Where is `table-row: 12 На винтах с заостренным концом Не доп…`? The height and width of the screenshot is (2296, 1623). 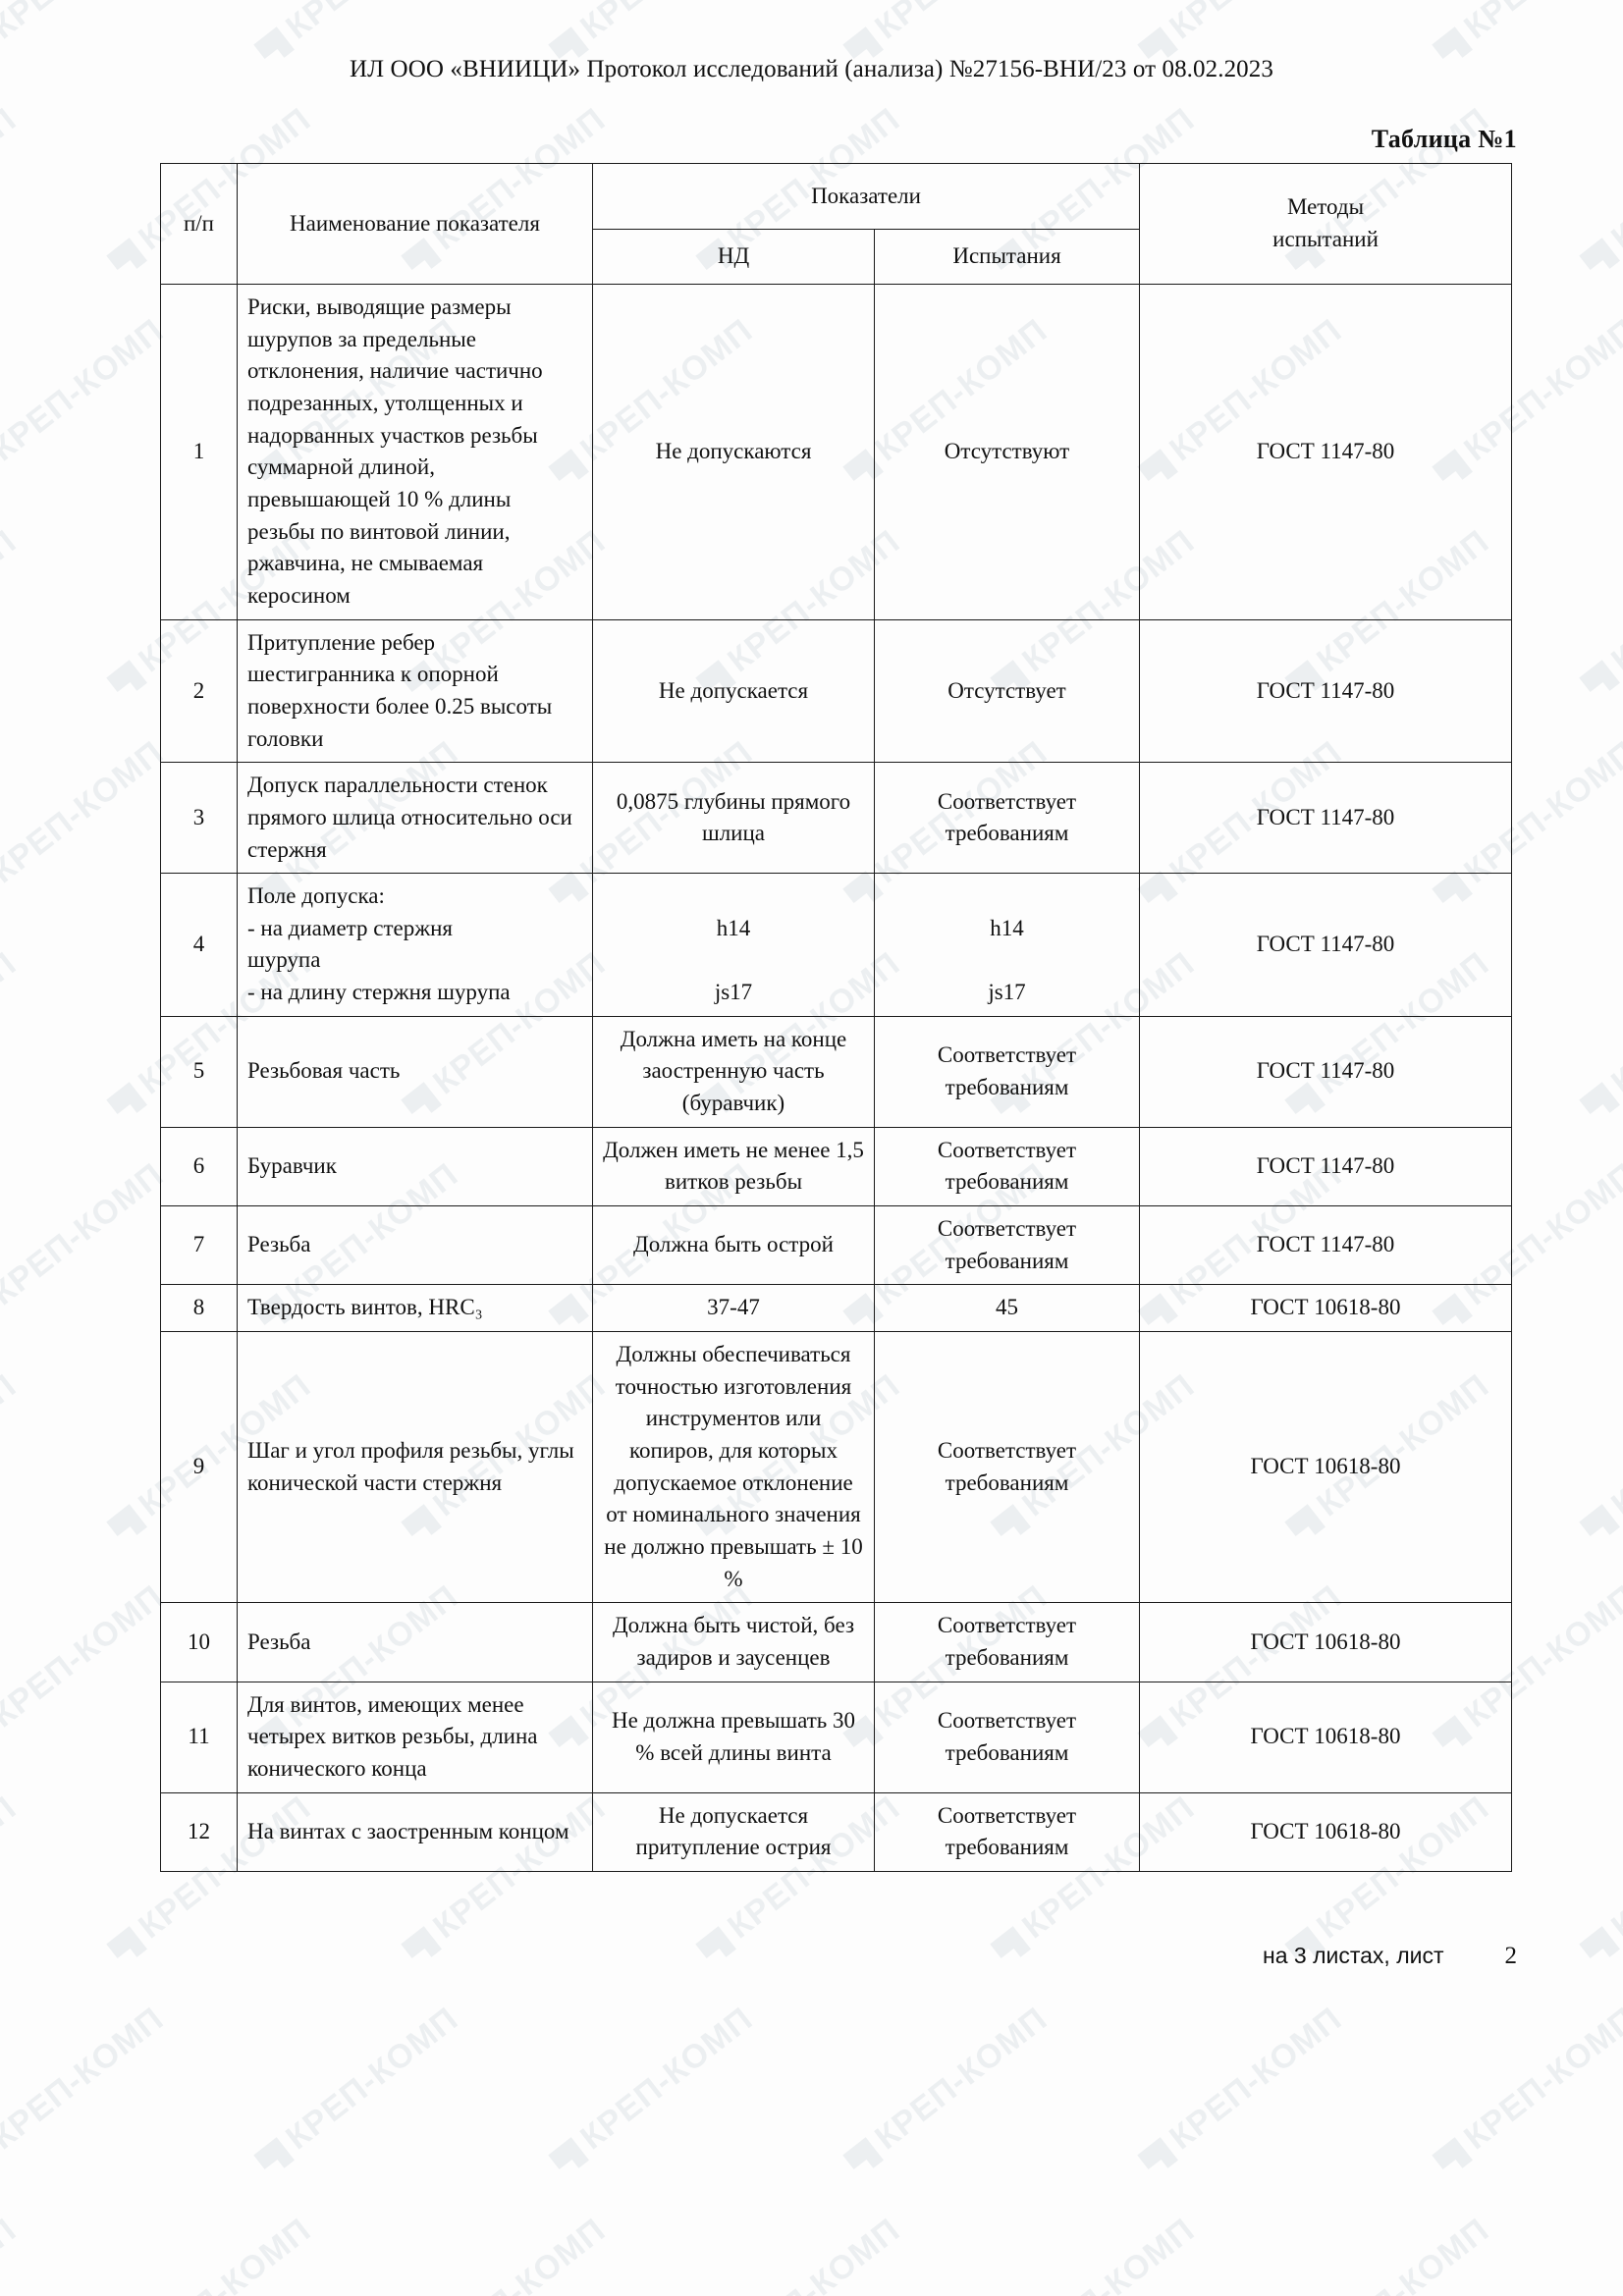 table-row: 12 На винтах с заостренным концом Не доп… is located at coordinates (836, 1832).